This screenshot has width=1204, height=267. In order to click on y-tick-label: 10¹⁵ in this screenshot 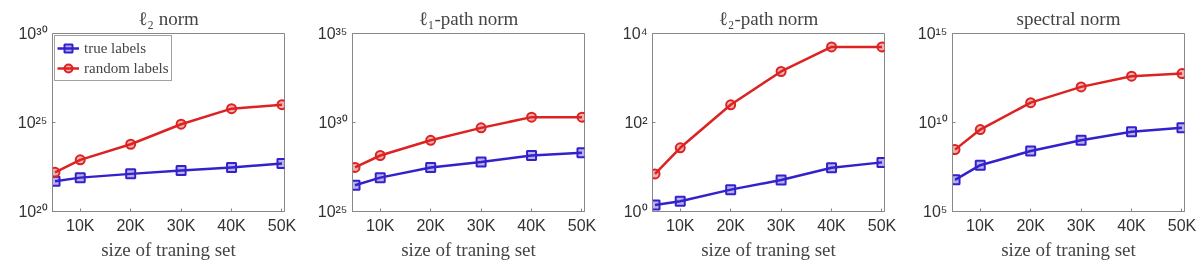, I will do `click(932, 33)`.